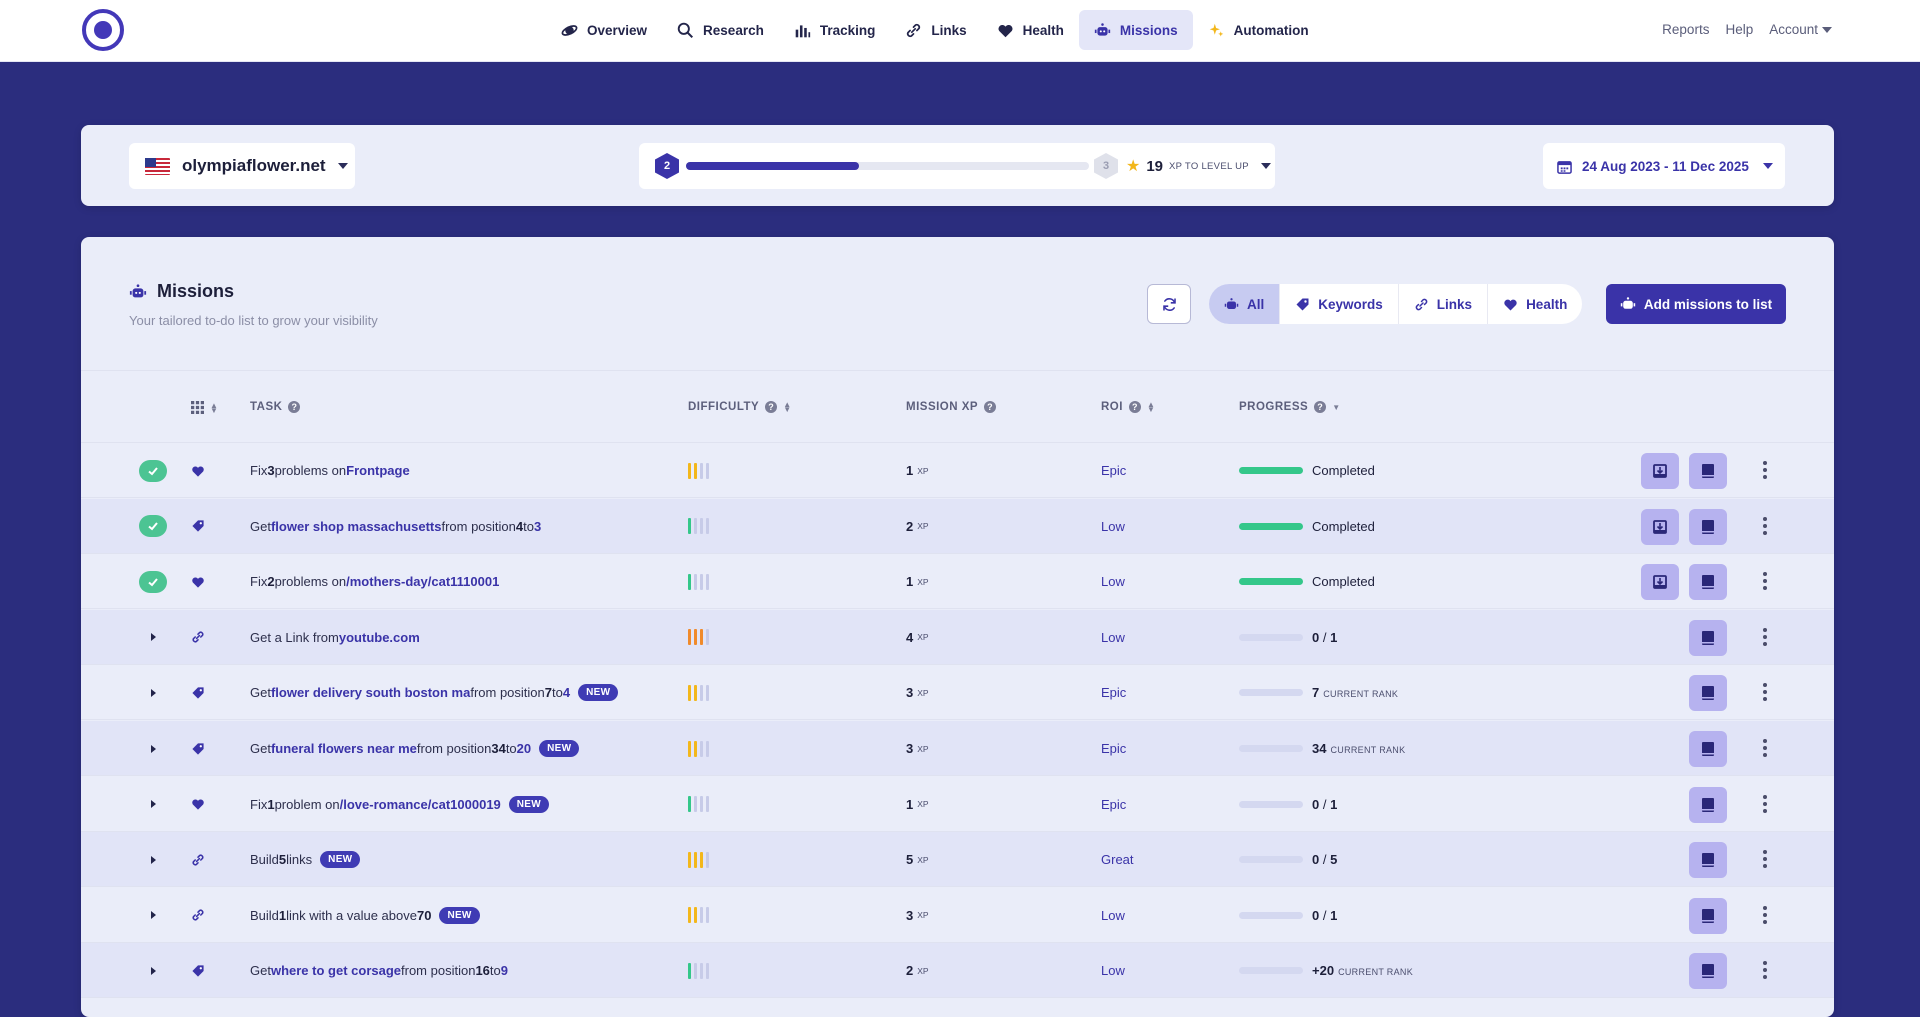 This screenshot has width=1920, height=1017. I want to click on task-target-link: /mothers-day/cat1110001, so click(423, 582).